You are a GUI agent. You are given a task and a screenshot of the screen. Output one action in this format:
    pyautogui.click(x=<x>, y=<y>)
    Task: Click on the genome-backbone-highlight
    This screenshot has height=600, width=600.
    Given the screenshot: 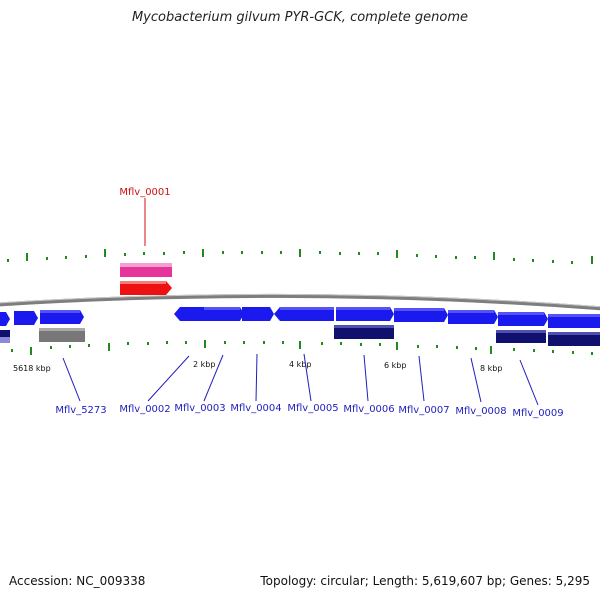 What is the action you would take?
    pyautogui.click(x=300, y=300)
    